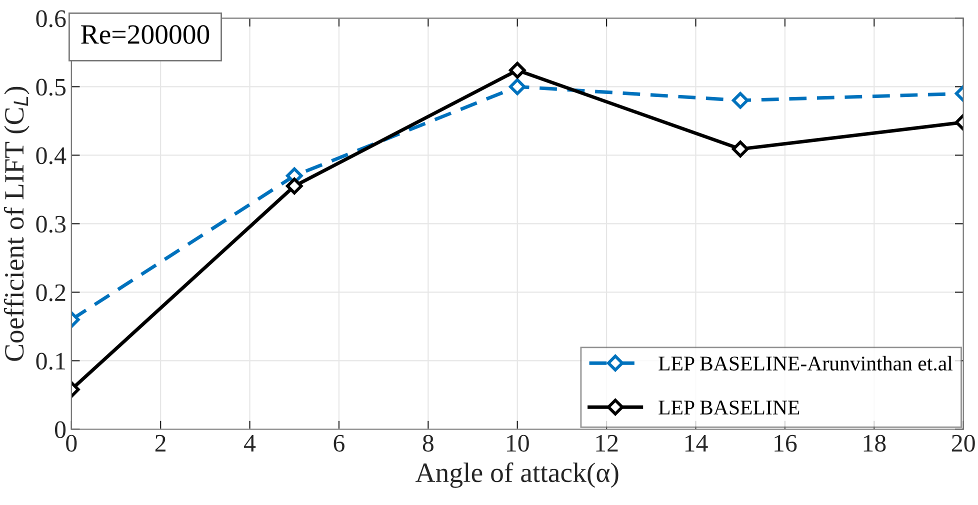 Image resolution: width=978 pixels, height=505 pixels. What do you see at coordinates (71, 443) in the screenshot?
I see `x-tick-label: 0` at bounding box center [71, 443].